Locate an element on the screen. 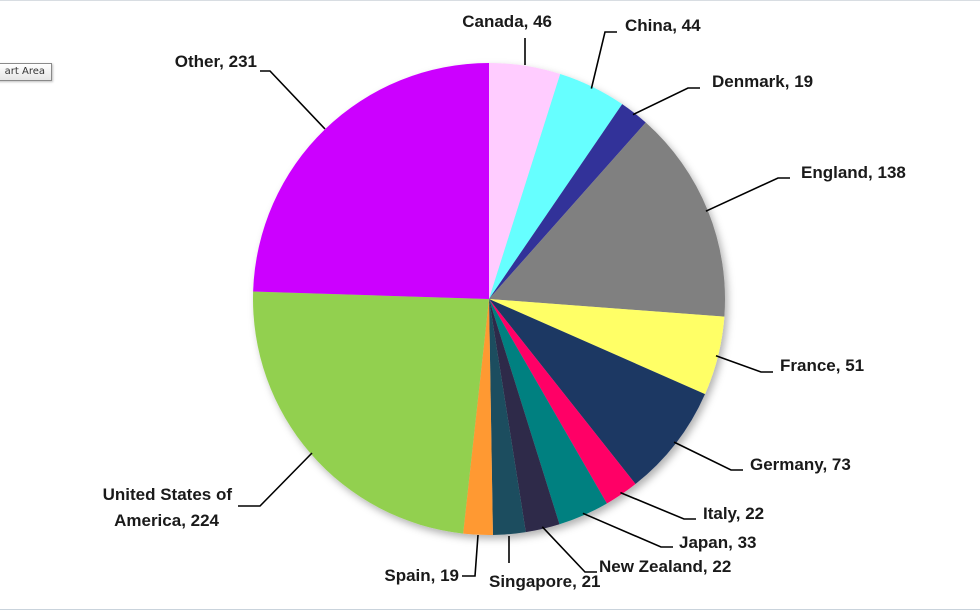 The image size is (980, 611). leader-line-other is located at coordinates (293, 100).